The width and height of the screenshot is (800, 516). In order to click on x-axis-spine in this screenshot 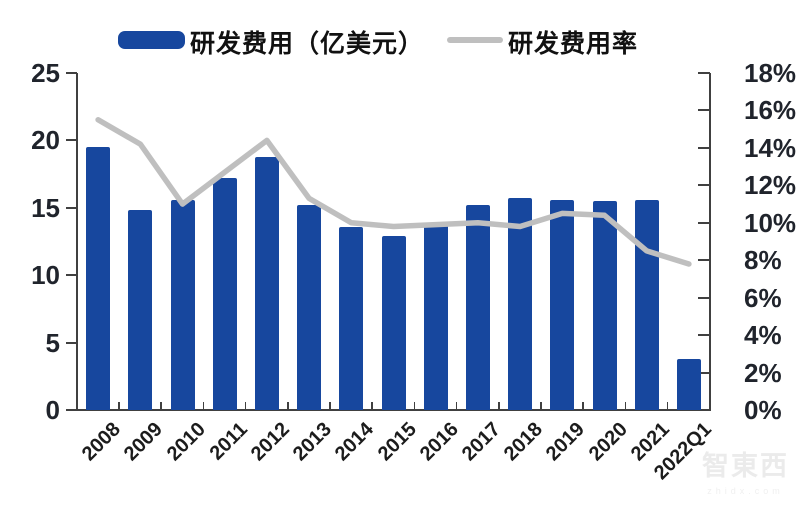, I will do `click(393, 410)`.